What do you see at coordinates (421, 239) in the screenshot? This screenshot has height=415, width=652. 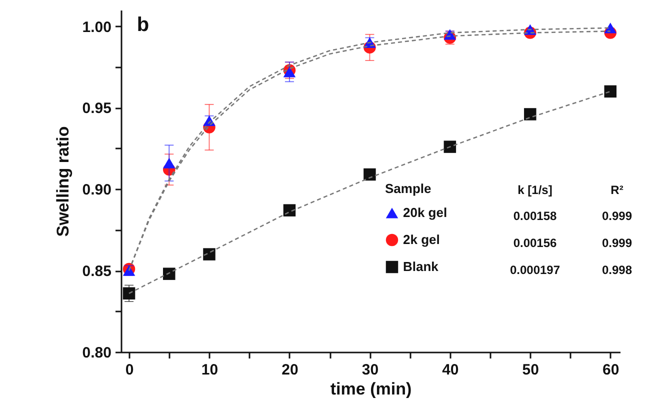 I see `legend-label: 2k gel` at bounding box center [421, 239].